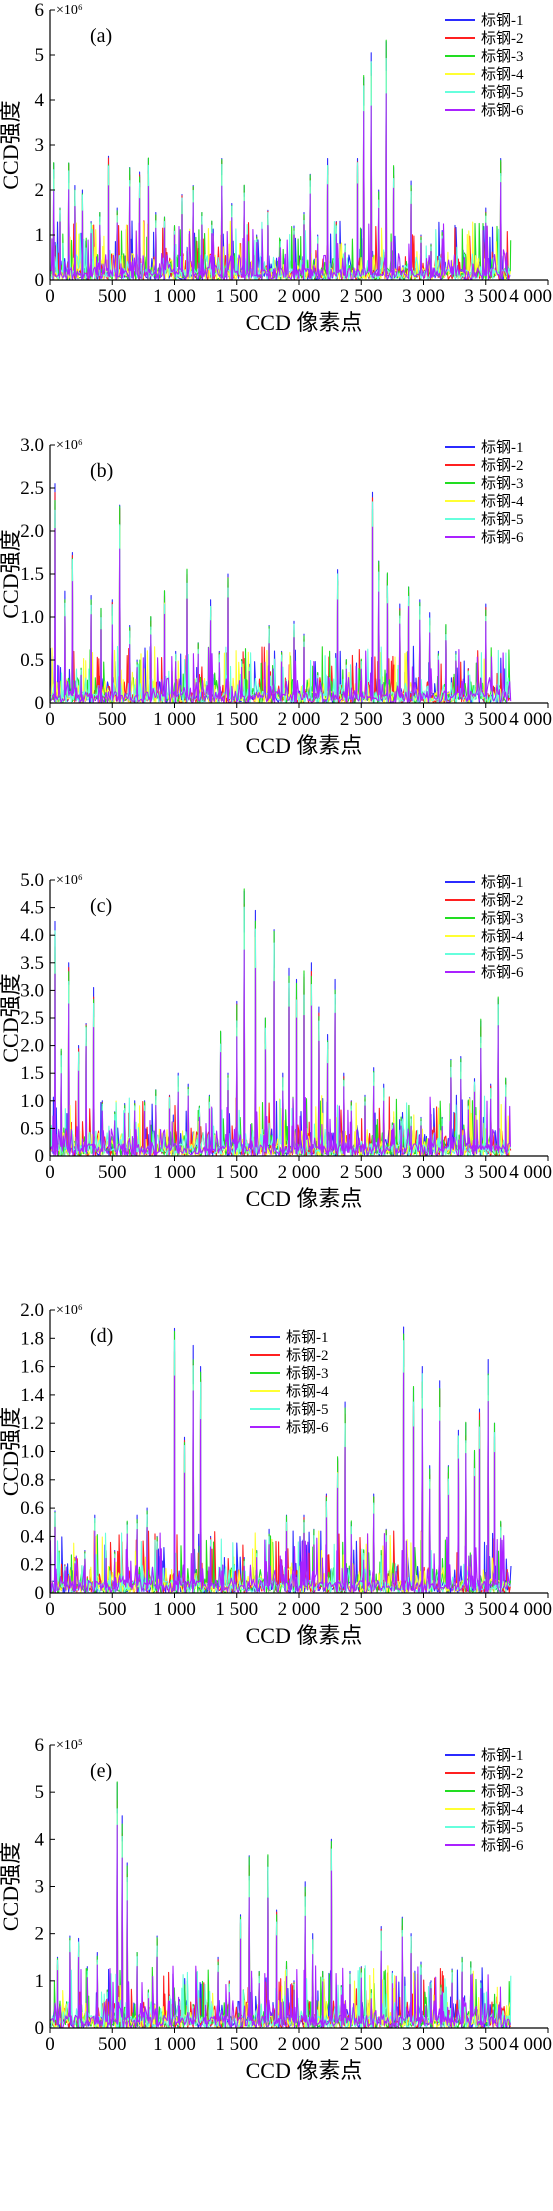 This screenshot has width=553, height=2211. What do you see at coordinates (32, 488) in the screenshot?
I see `y-tick-label: 2.5` at bounding box center [32, 488].